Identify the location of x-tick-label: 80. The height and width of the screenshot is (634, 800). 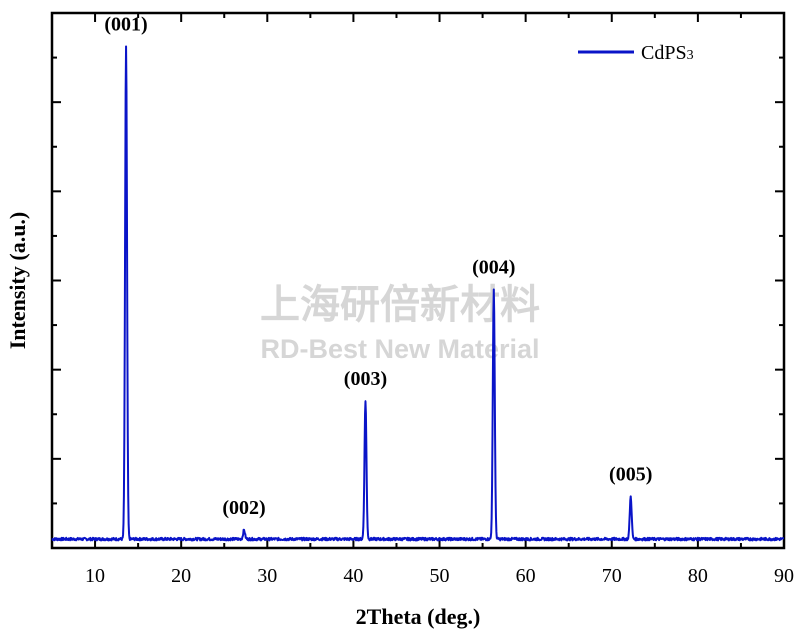
(698, 576).